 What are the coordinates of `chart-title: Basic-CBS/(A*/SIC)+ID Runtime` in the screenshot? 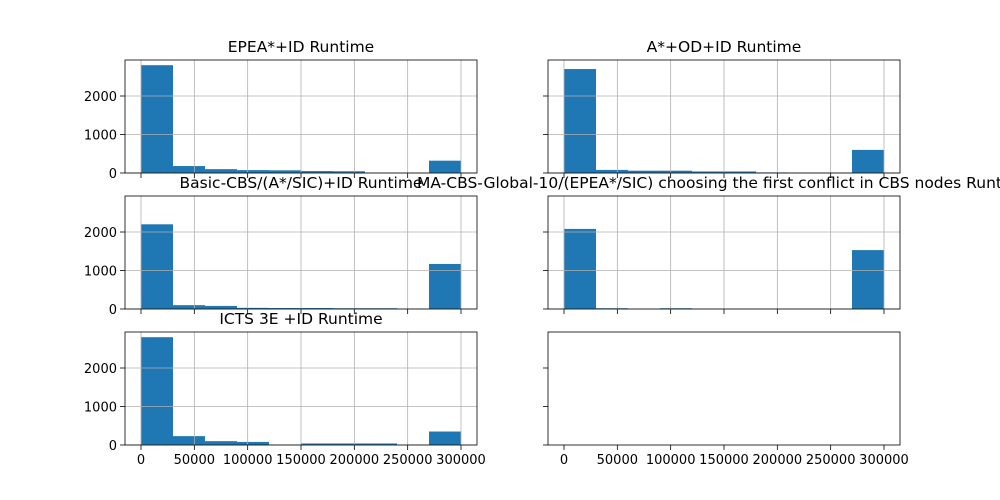 It's located at (301, 183).